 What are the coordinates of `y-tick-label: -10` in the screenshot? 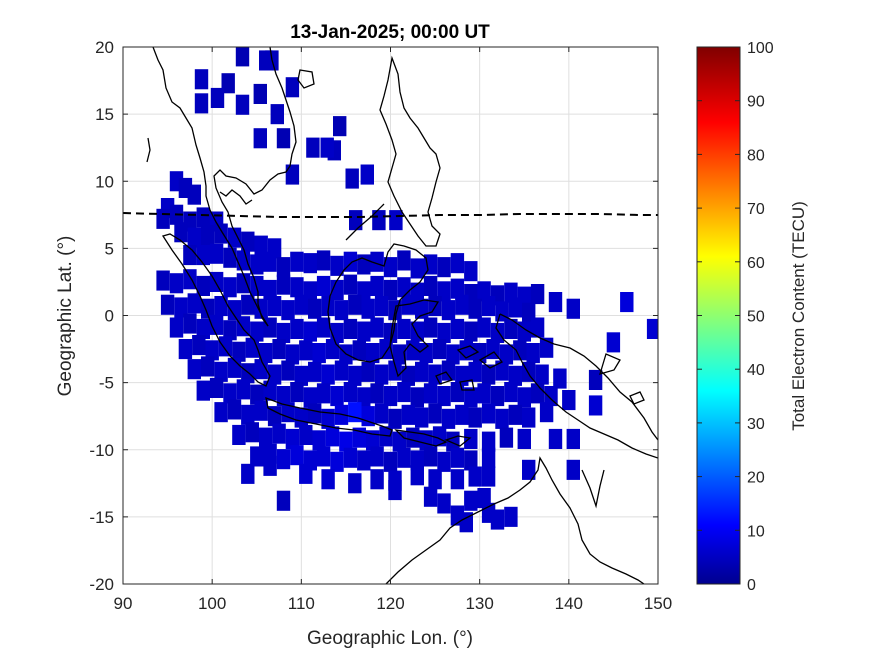 It's located at (101, 450).